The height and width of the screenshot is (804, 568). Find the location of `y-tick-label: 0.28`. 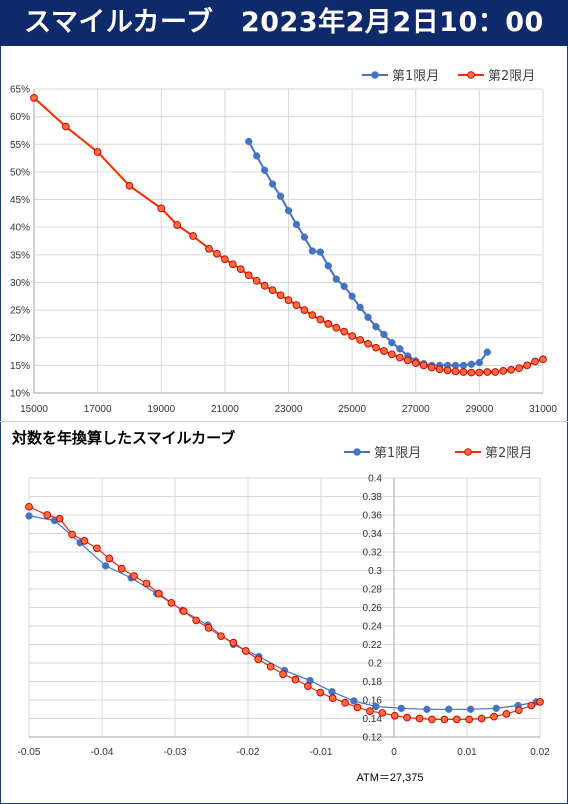

y-tick-label: 0.28 is located at coordinates (373, 590).